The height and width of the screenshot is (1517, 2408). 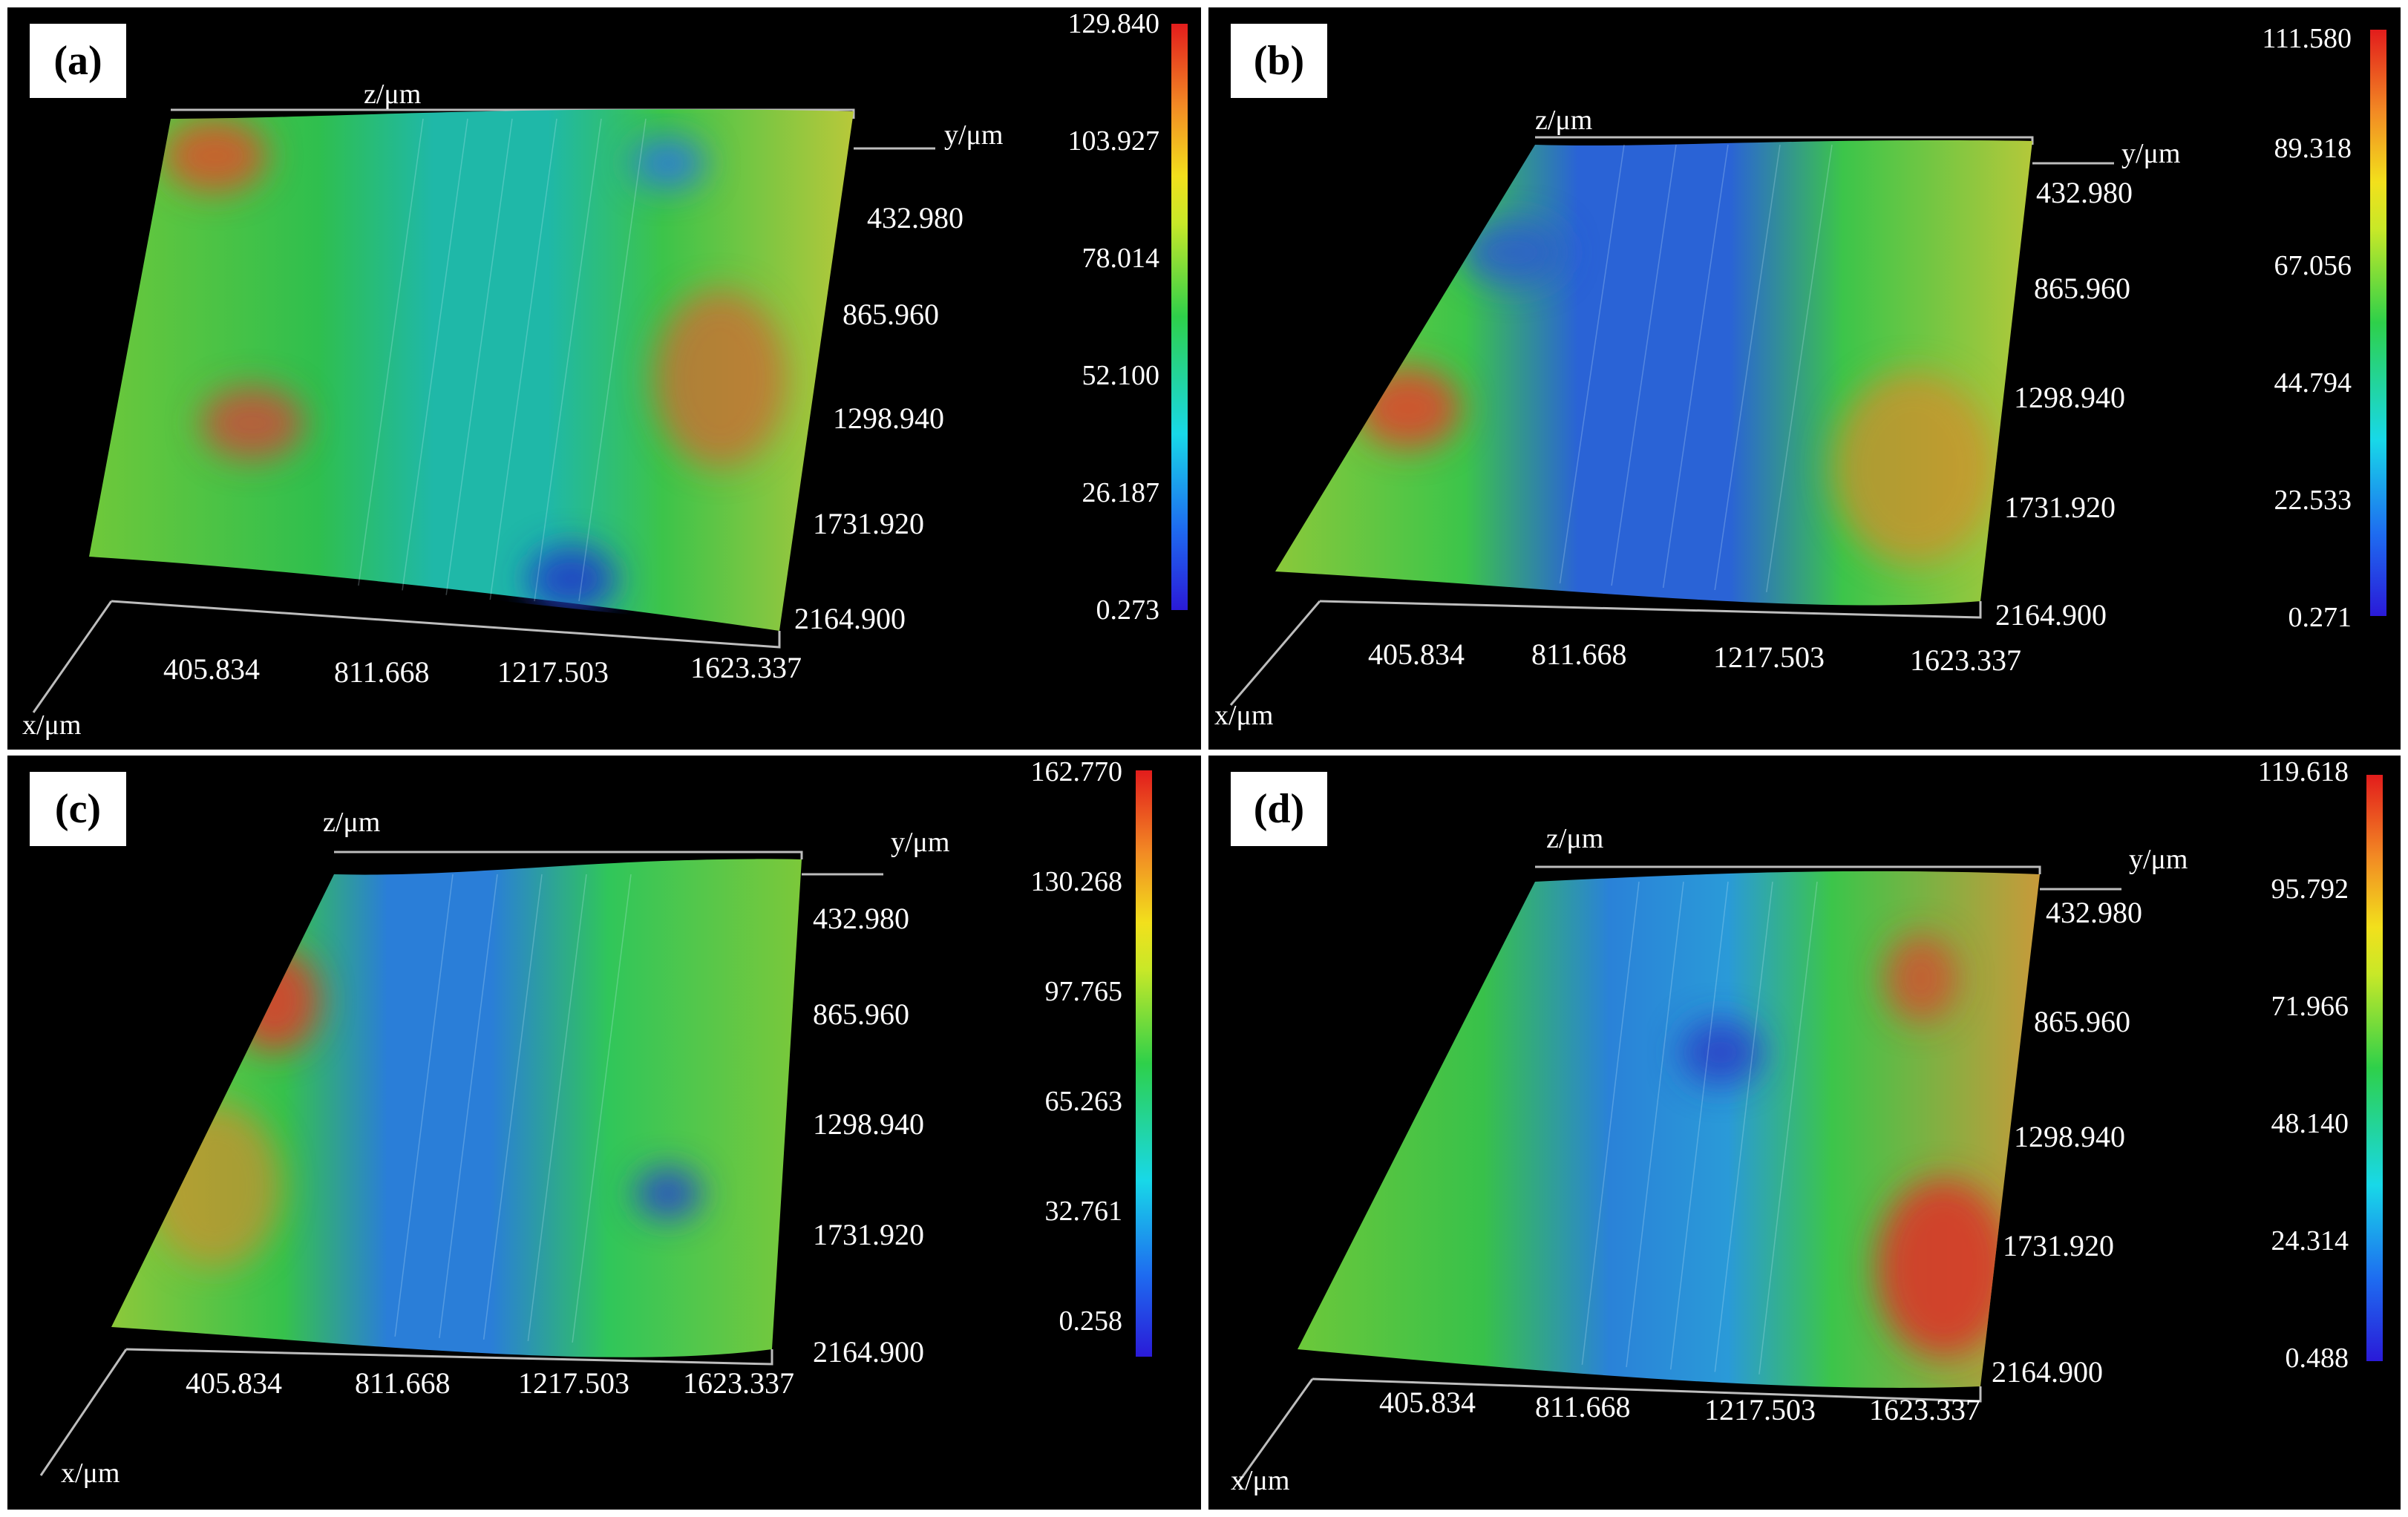 I want to click on y-tick-a-3: 1298.940, so click(x=889, y=418).